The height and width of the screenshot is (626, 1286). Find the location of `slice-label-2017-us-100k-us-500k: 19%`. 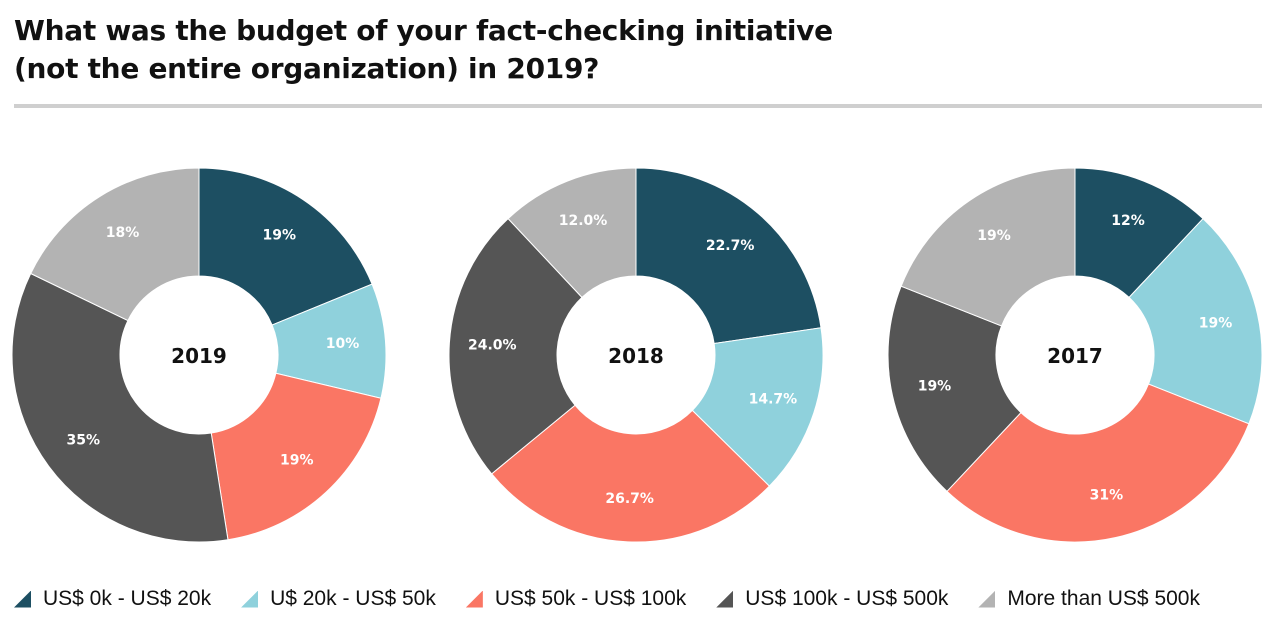

slice-label-2017-us-100k-us-500k: 19% is located at coordinates (935, 386).